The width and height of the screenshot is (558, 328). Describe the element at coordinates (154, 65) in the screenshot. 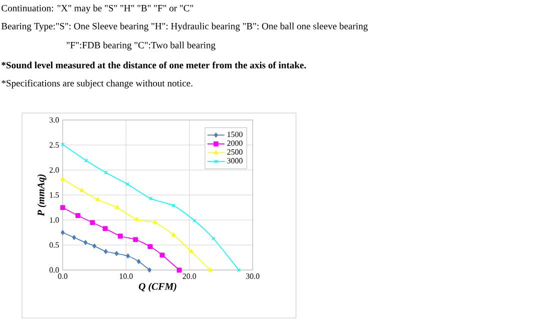

I see `text: *Sound level measured at the distance of one meter from the axis of intake.` at that location.